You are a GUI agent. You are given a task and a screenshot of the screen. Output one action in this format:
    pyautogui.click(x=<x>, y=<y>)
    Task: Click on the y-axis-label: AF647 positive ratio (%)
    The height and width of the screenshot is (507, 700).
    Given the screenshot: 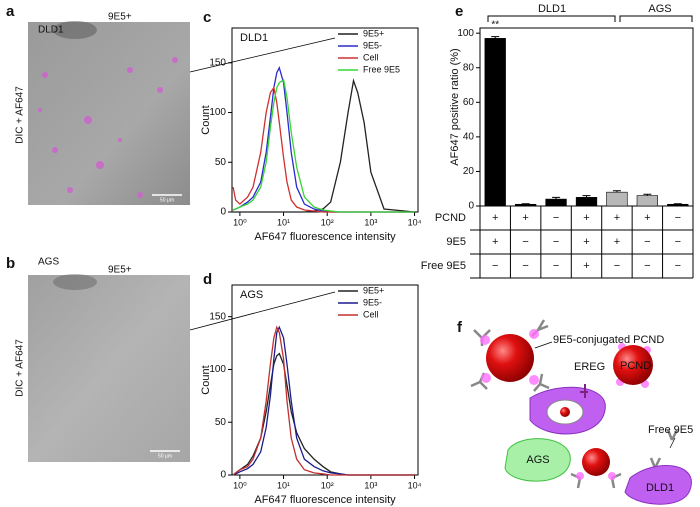 What is the action you would take?
    pyautogui.click(x=455, y=106)
    